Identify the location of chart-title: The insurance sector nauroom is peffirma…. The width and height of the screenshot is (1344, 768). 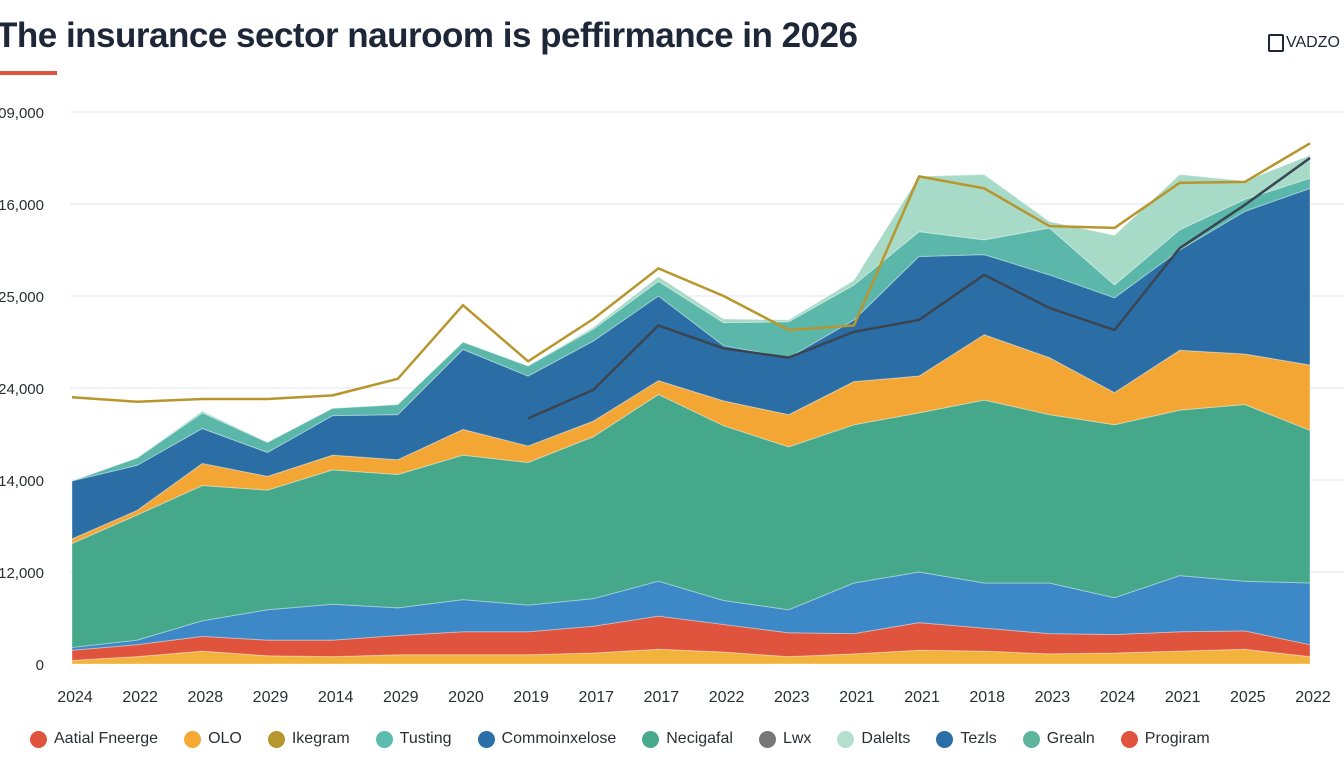
(429, 35).